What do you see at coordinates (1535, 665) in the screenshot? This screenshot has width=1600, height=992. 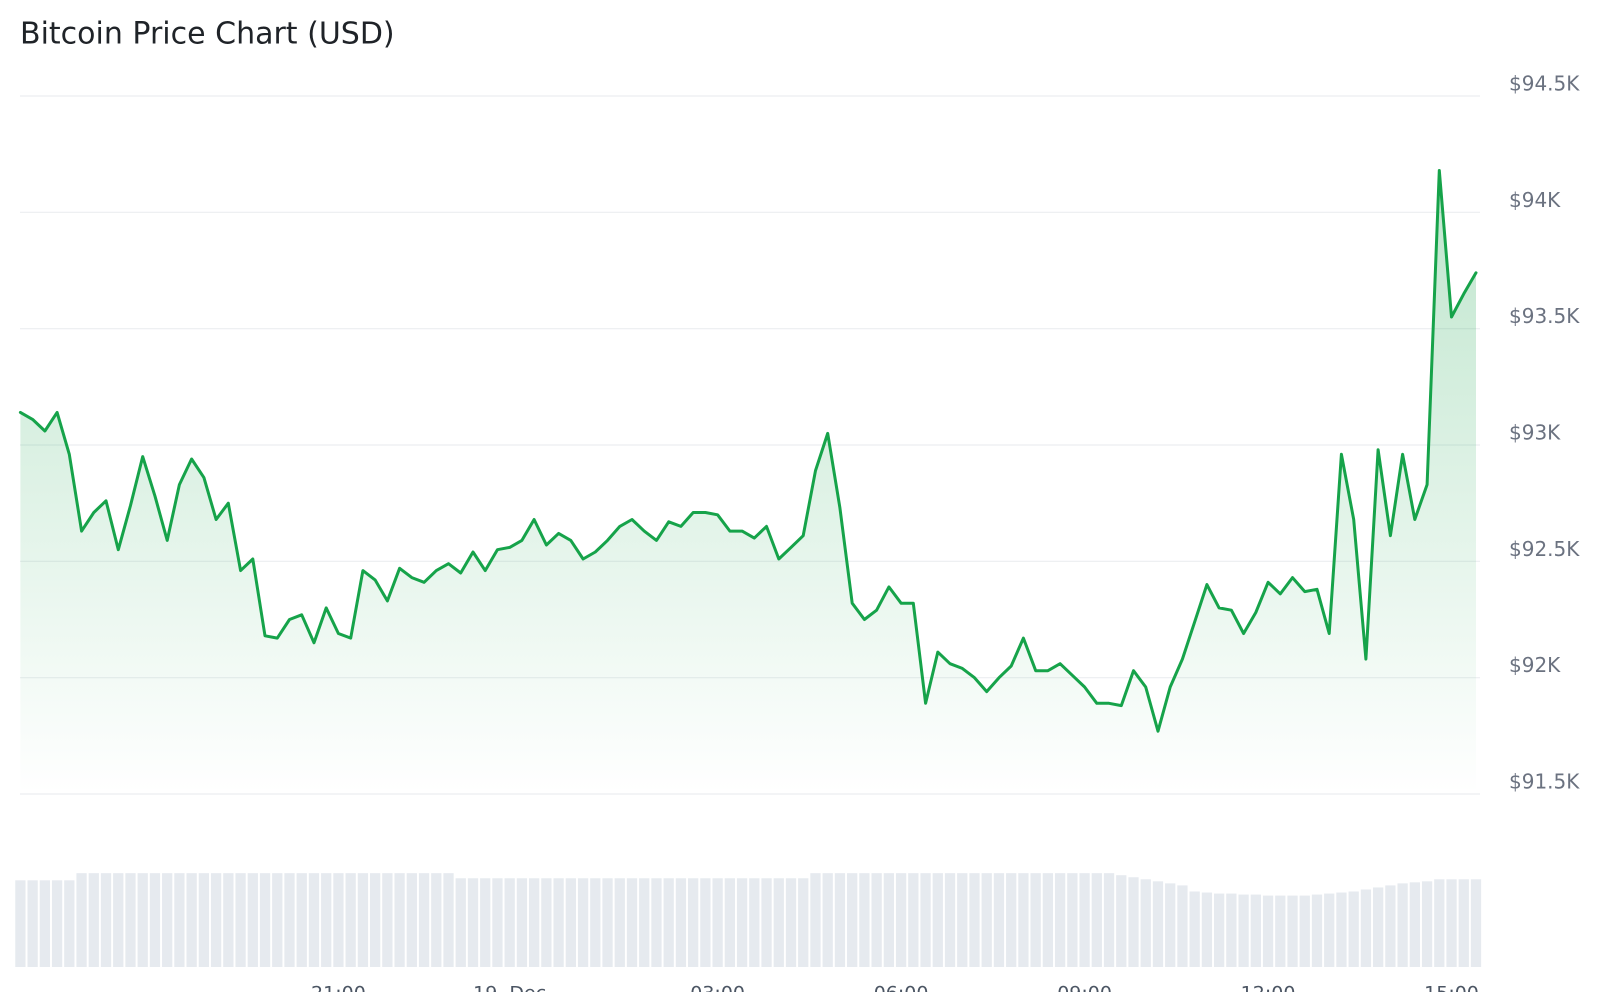 I see `y-tick-label: $92K` at bounding box center [1535, 665].